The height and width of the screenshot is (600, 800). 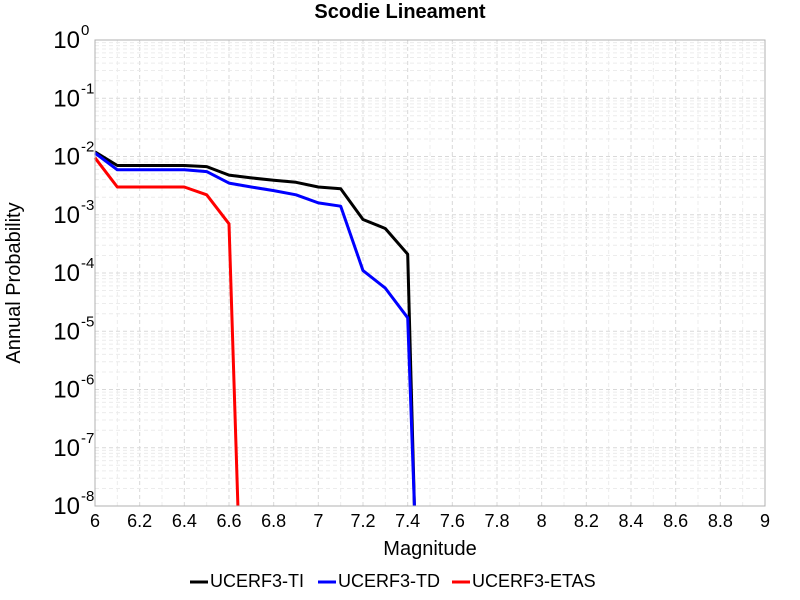 What do you see at coordinates (389, 581) in the screenshot?
I see `legend-label: UCERF3-TD` at bounding box center [389, 581].